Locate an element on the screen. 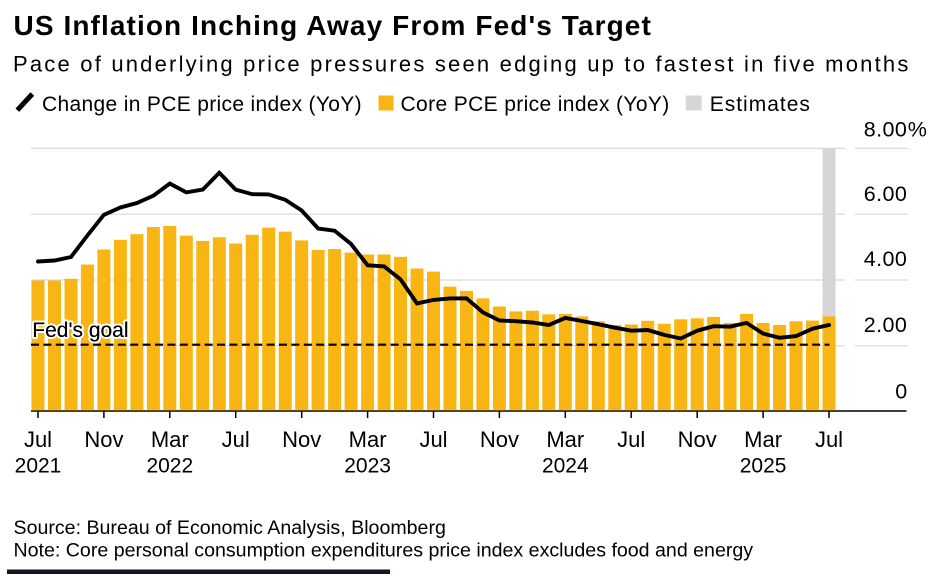 The height and width of the screenshot is (579, 932). svg-text: Estimates is located at coordinates (760, 104).